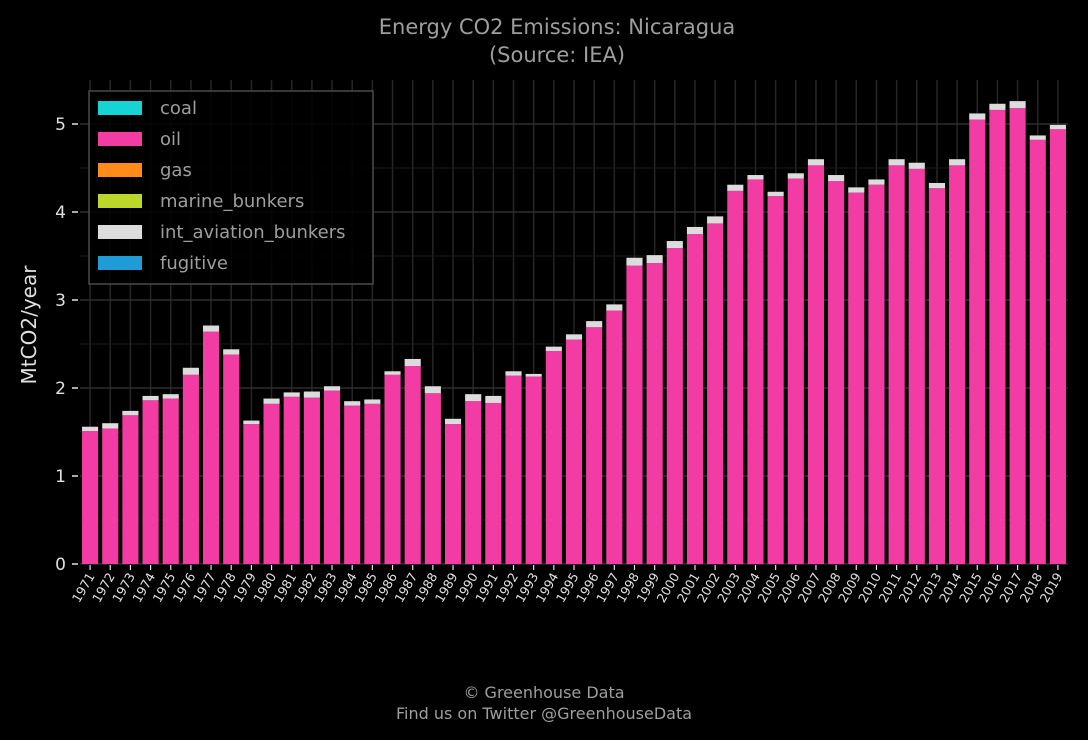 The image size is (1088, 740). I want to click on legend-swatch-coal, so click(120, 108).